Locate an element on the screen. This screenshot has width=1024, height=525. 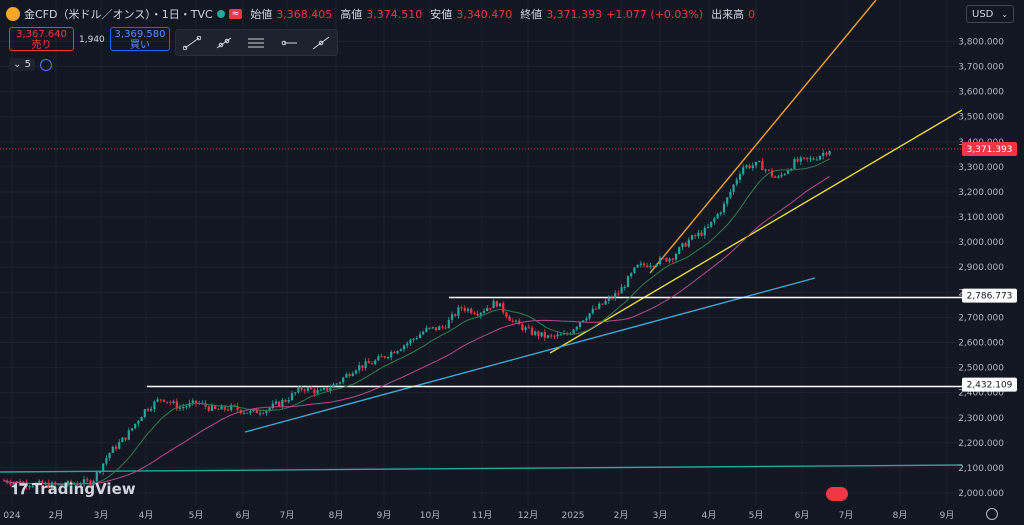
open-label: 始値 is located at coordinates (261, 14).